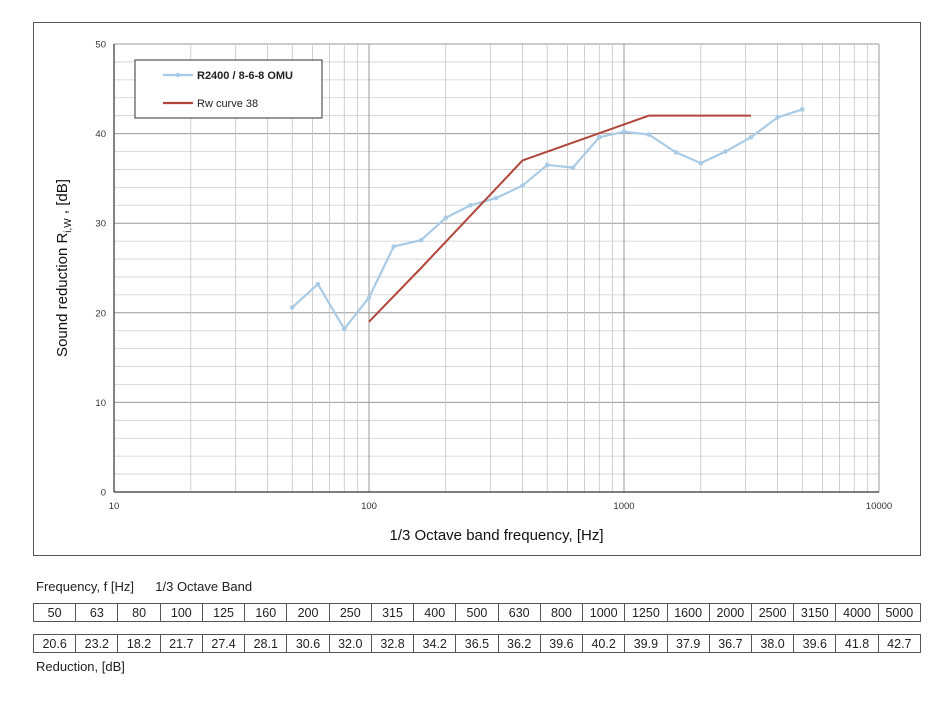 The height and width of the screenshot is (706, 944). I want to click on reduction-cell: 30.6, so click(308, 643).